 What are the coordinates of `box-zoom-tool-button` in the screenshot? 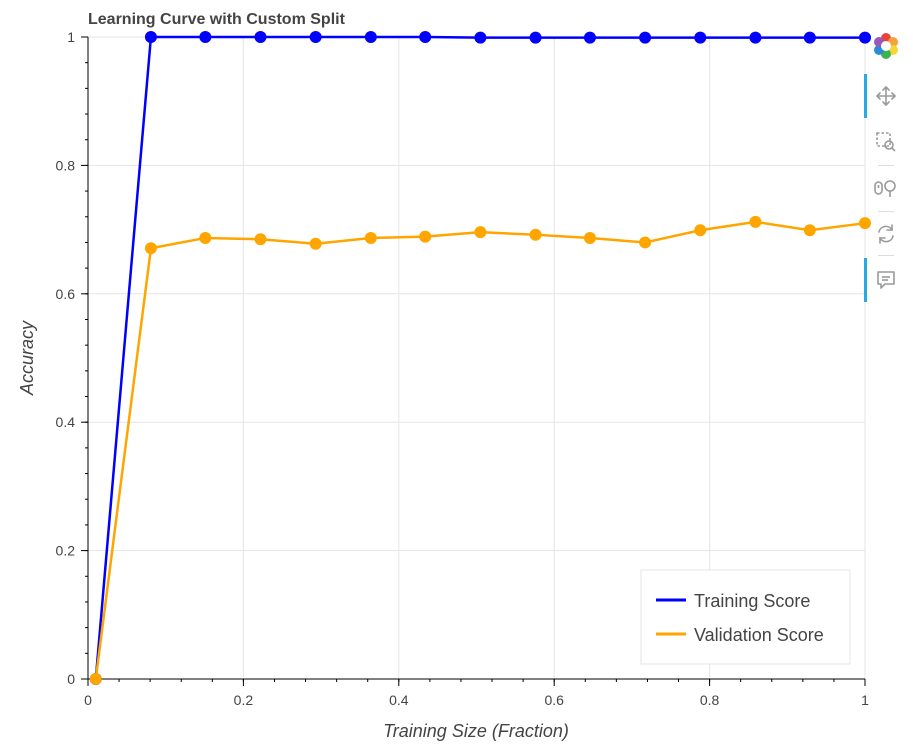 It's located at (886, 142).